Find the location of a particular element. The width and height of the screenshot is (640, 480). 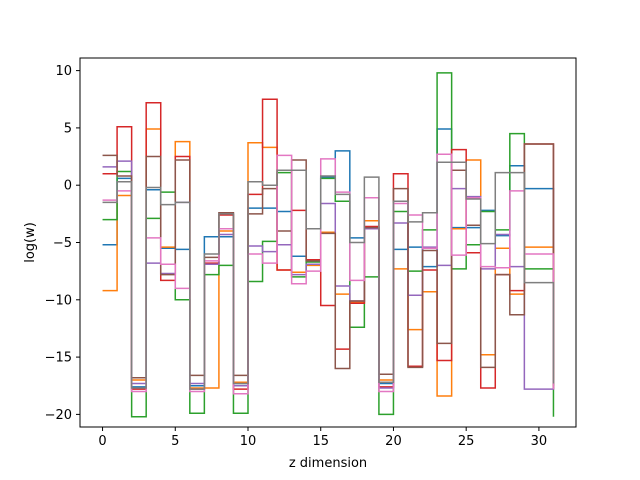

x-tick-label: 15 is located at coordinates (320, 441).